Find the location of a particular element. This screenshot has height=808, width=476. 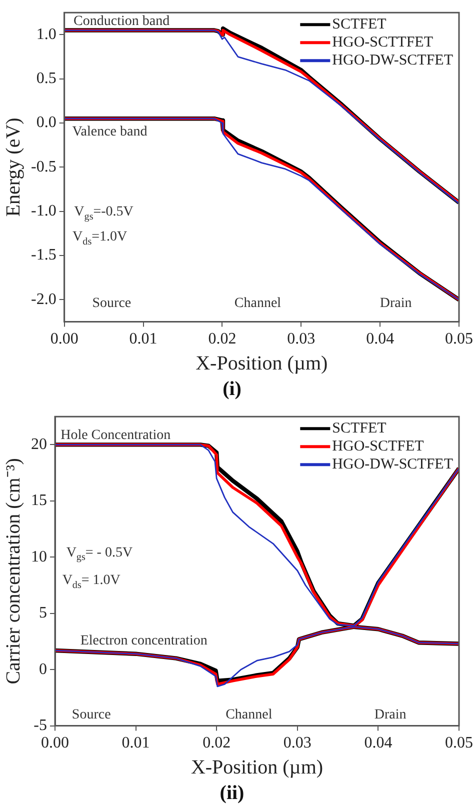

y-tick-label: -5 is located at coordinates (40, 725).